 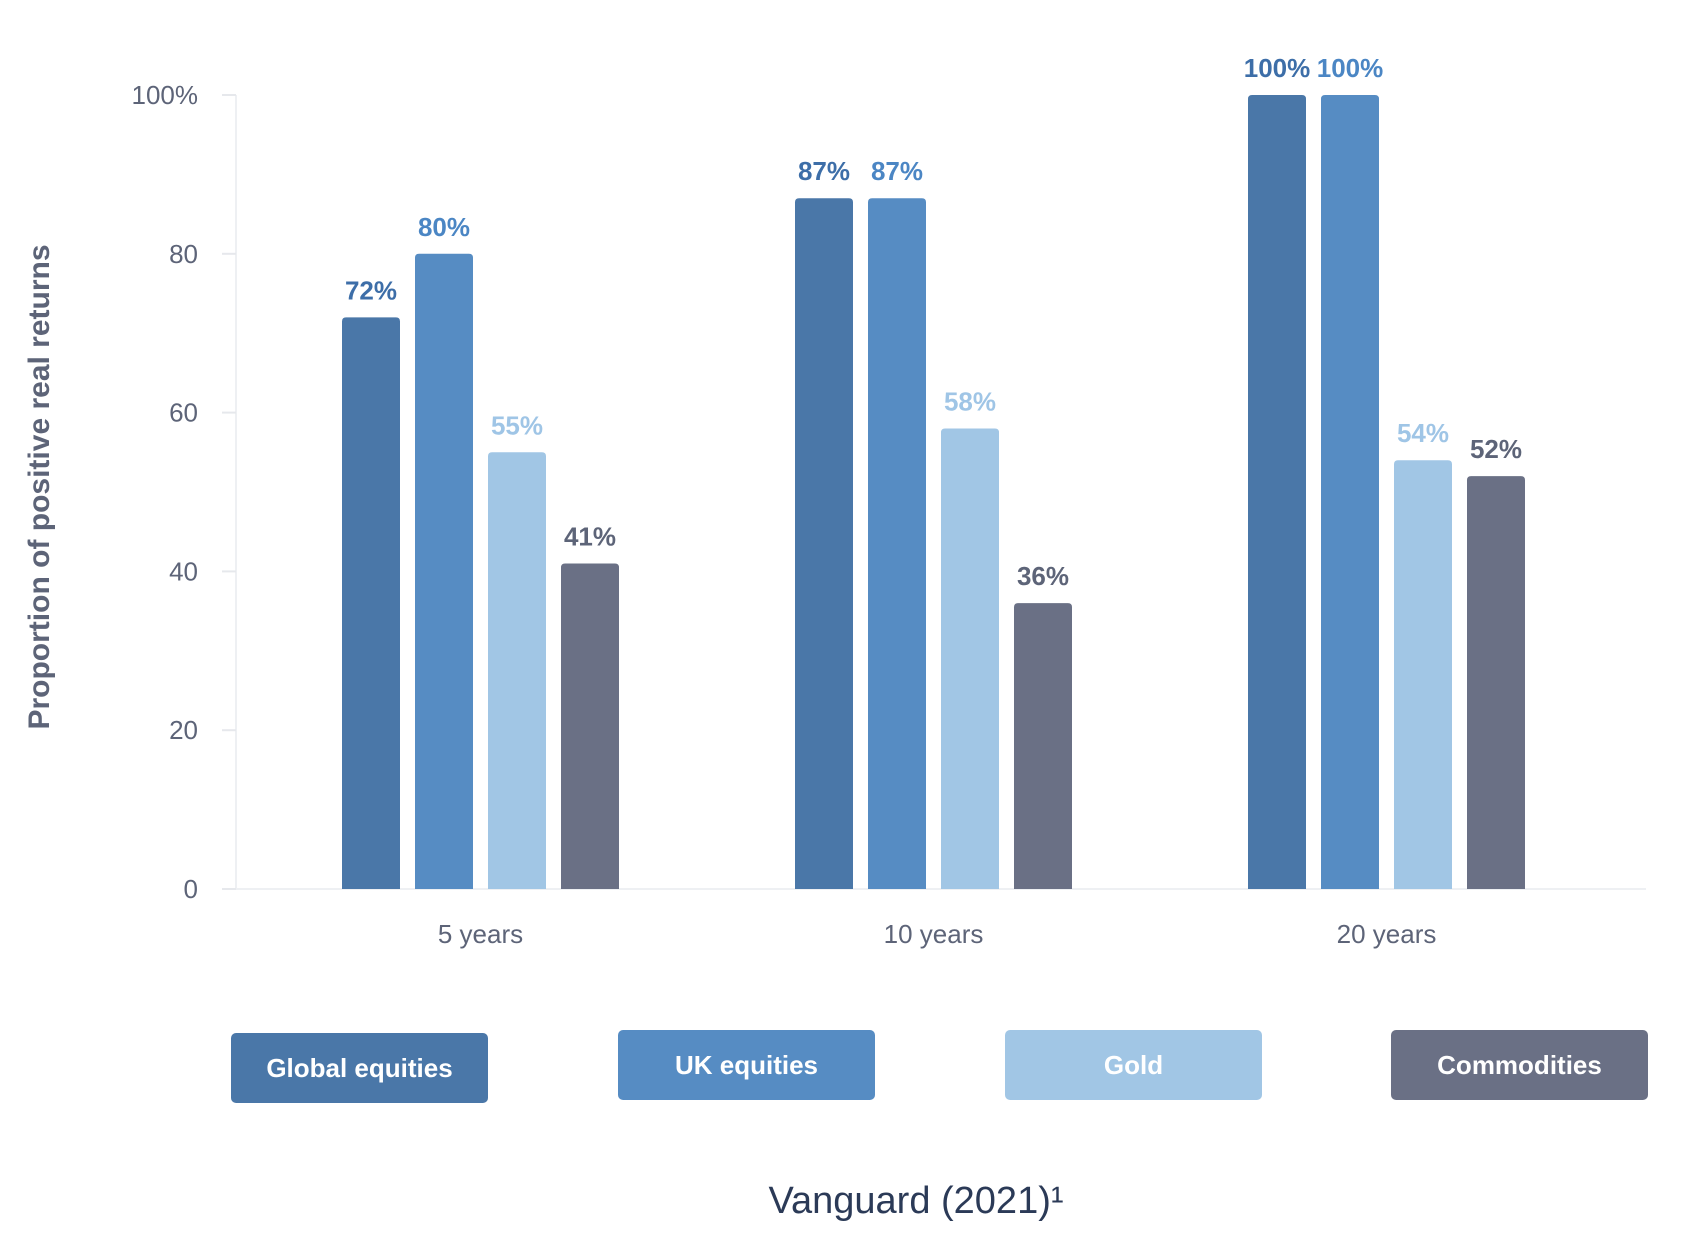 I want to click on data-label: 58%, so click(x=970, y=401).